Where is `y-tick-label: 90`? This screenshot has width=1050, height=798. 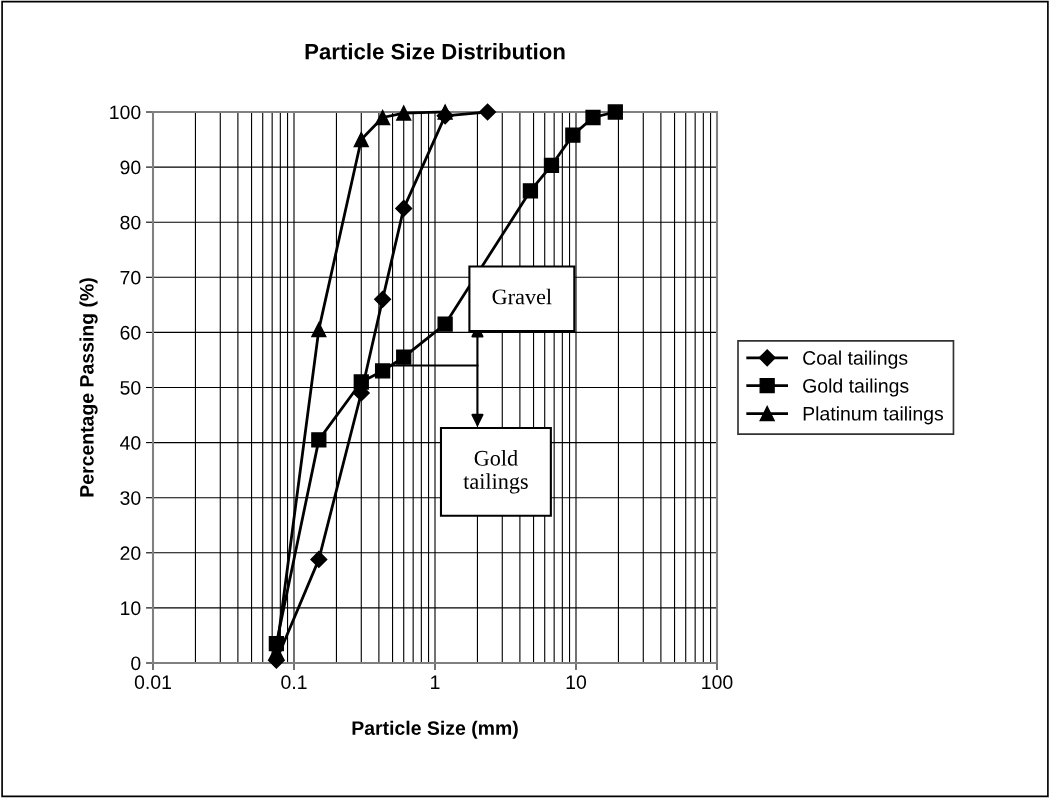 y-tick-label: 90 is located at coordinates (130, 167).